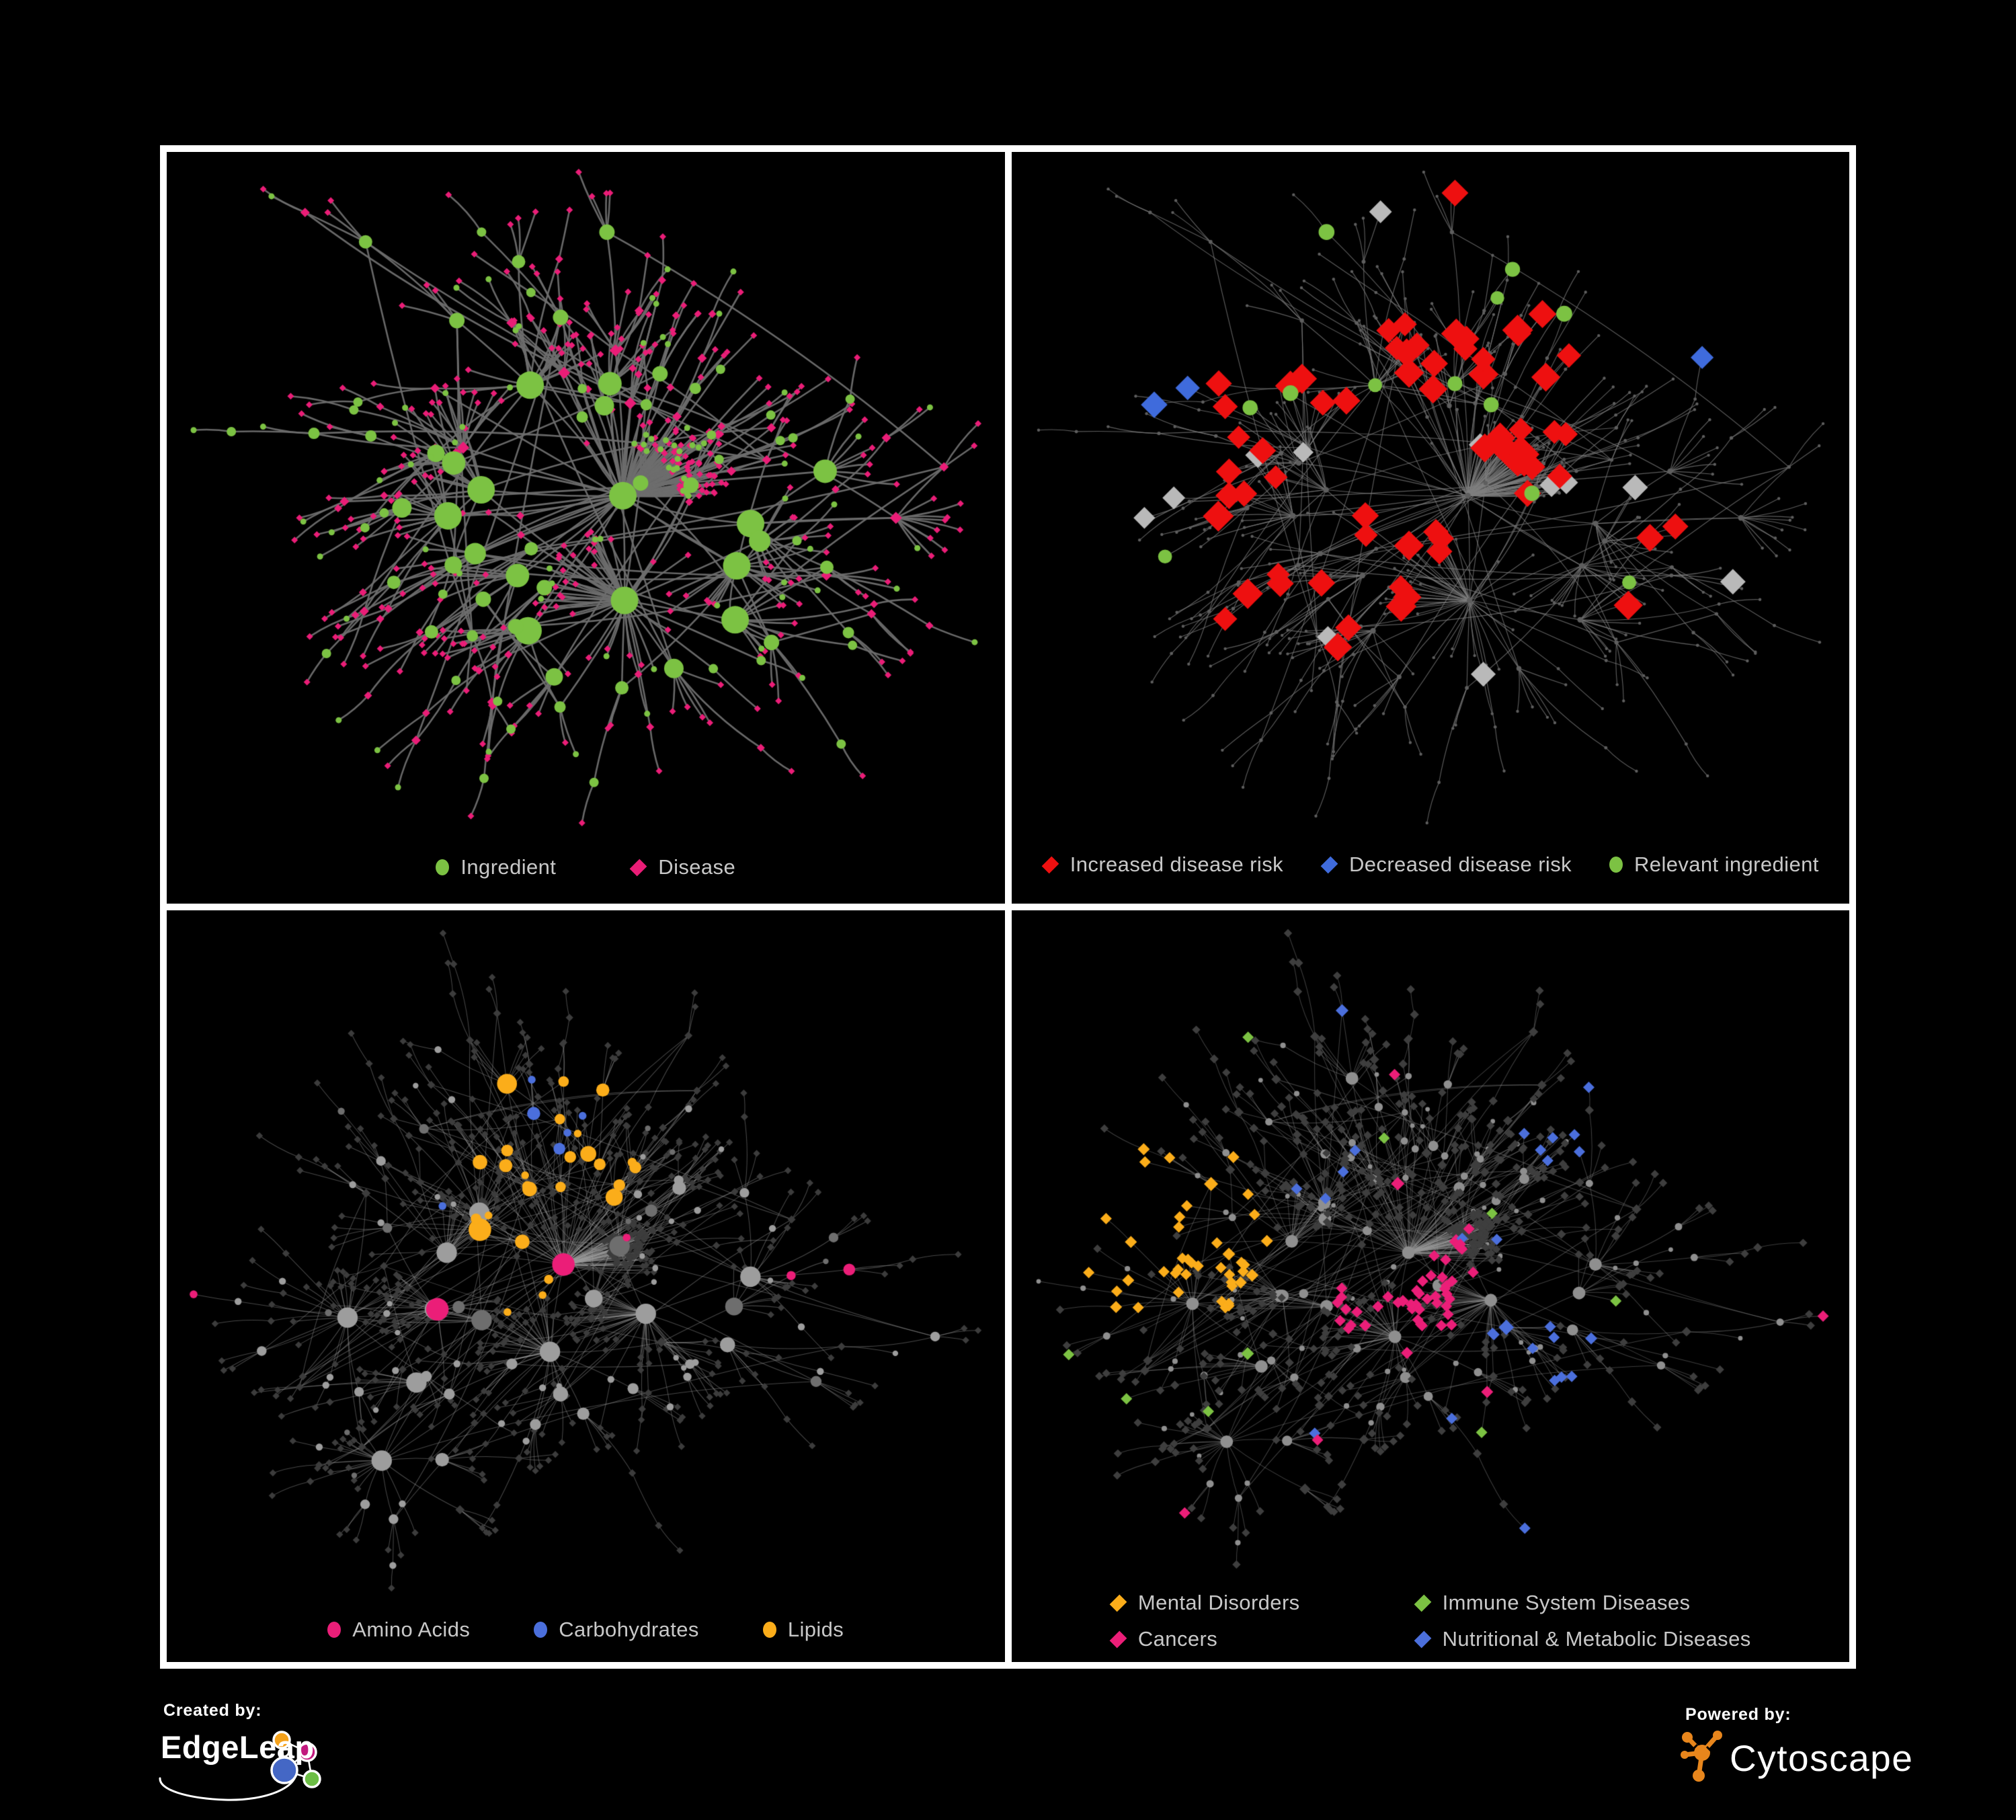  I want to click on legend-label: Lipids, so click(815, 1629).